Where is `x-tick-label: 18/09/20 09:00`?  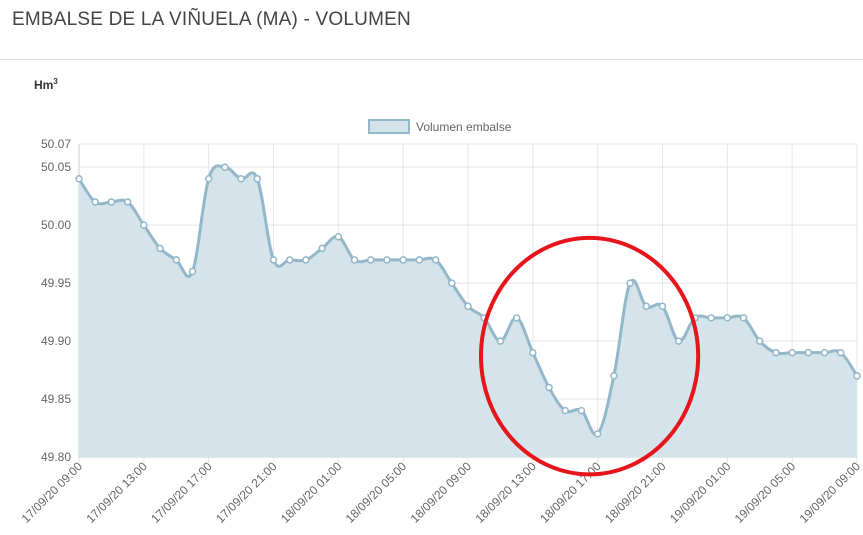 x-tick-label: 18/09/20 09:00 is located at coordinates (441, 492).